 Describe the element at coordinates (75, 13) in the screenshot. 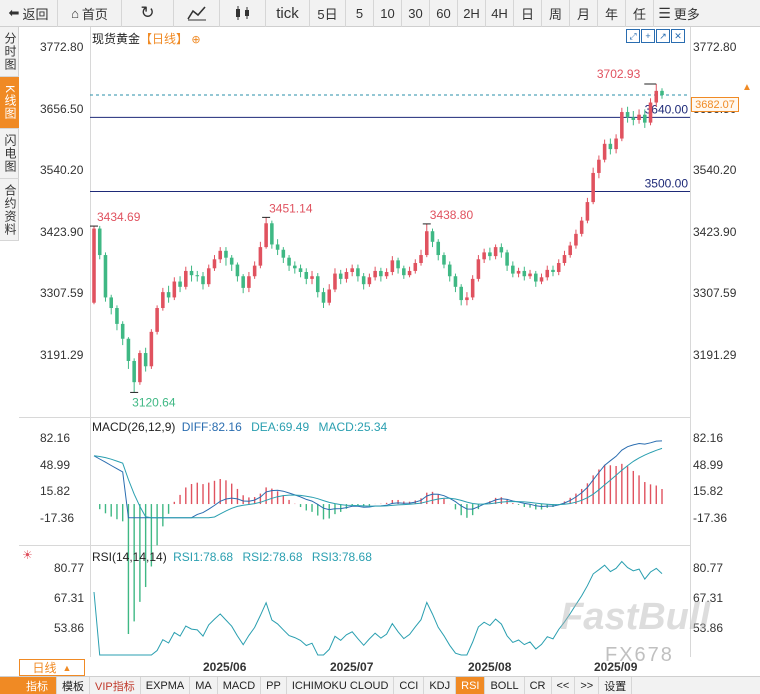

I see `home-icon: ⌂` at that location.